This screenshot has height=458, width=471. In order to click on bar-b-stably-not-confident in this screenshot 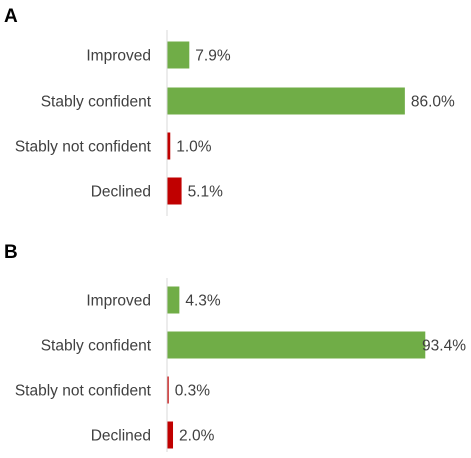, I will do `click(168, 390)`.